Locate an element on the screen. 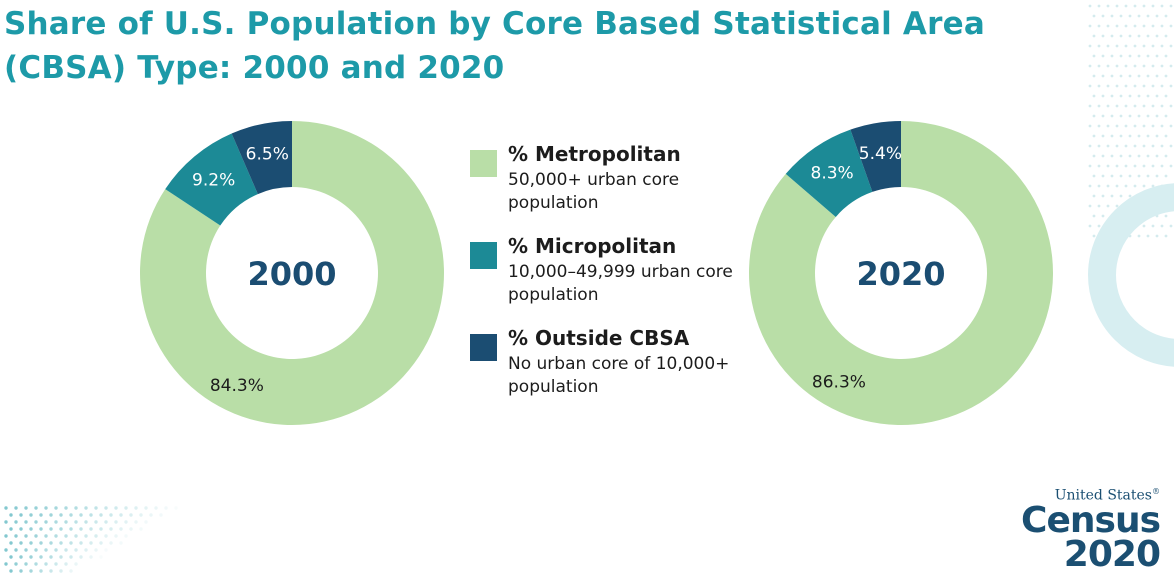 The image size is (1174, 578). center-year-label: 2000 is located at coordinates (291, 274).